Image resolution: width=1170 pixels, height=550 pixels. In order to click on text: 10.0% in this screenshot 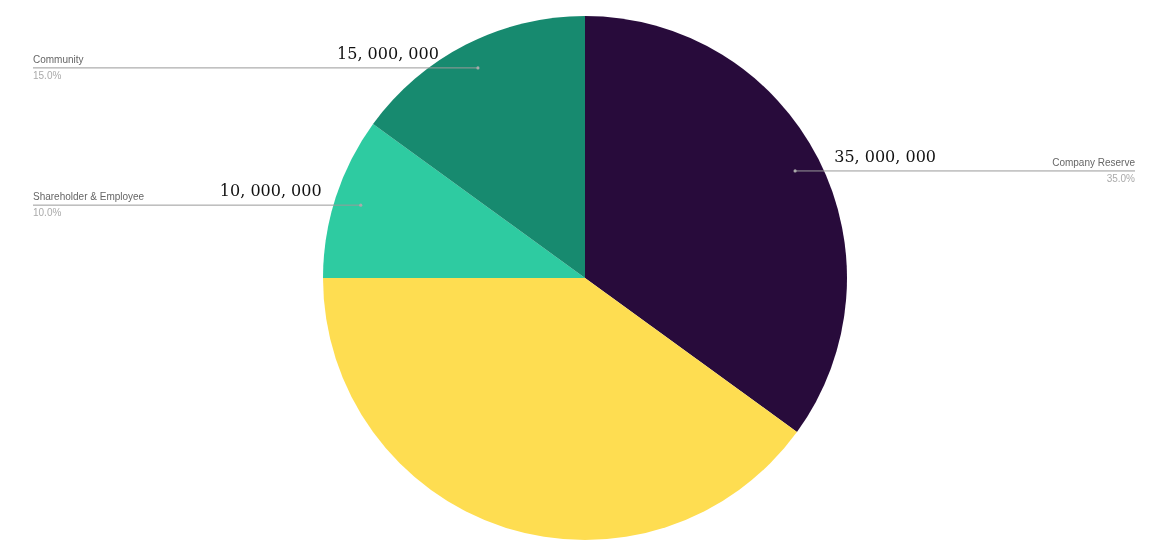, I will do `click(47, 213)`.